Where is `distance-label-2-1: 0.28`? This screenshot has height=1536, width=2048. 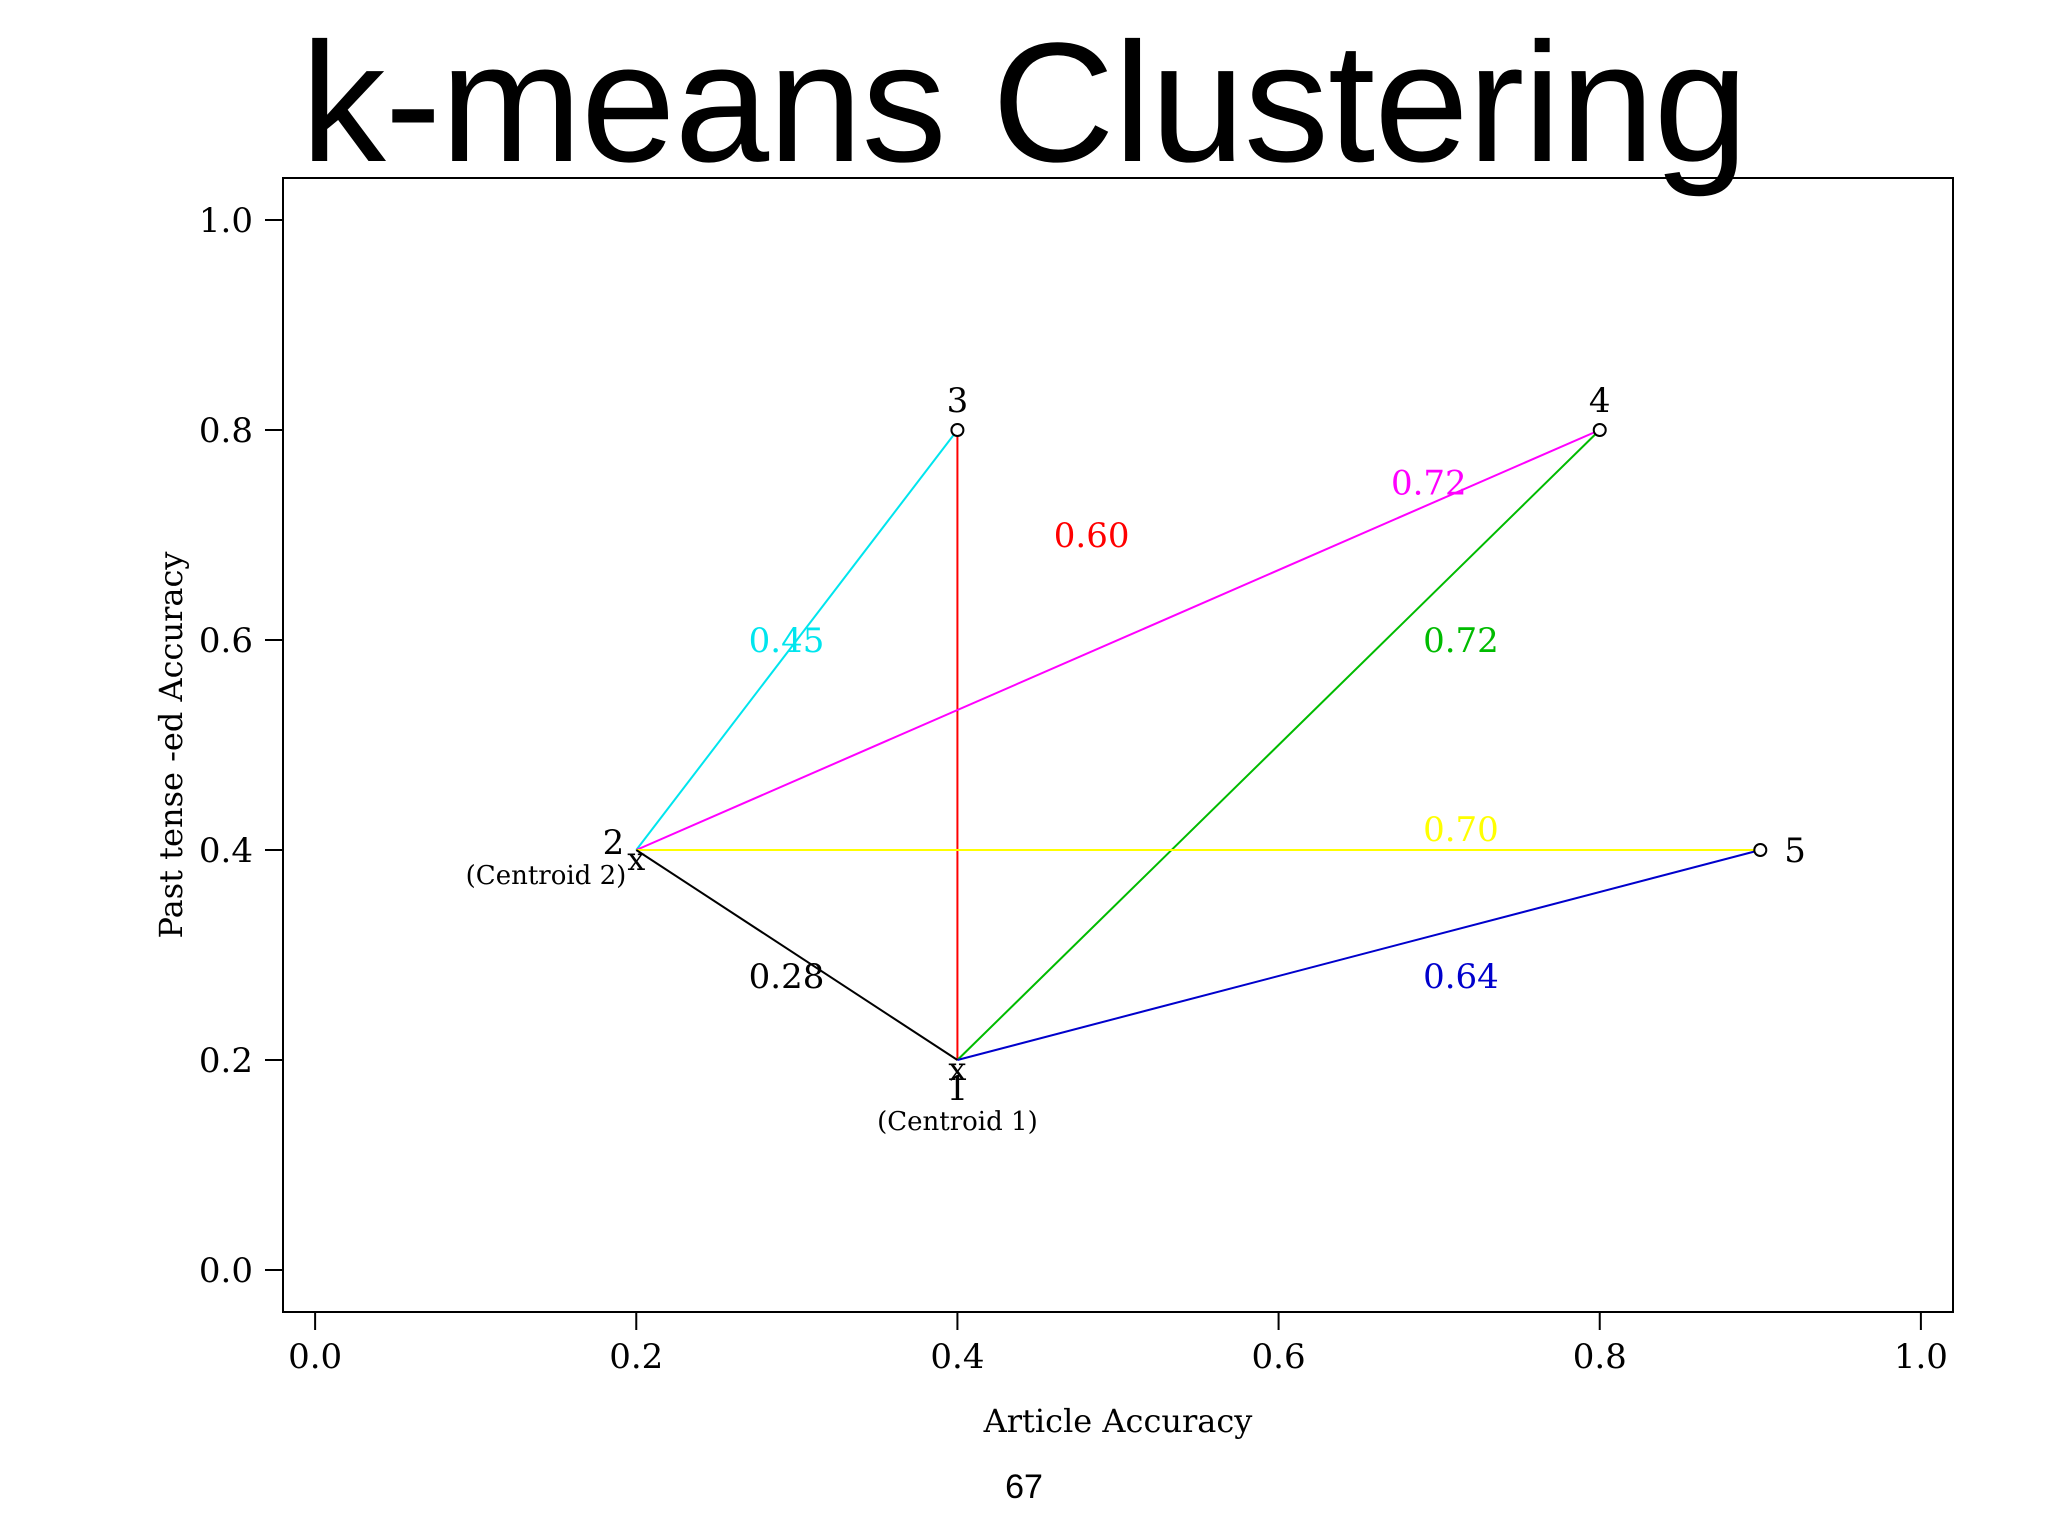
distance-label-2-1: 0.28 is located at coordinates (787, 977).